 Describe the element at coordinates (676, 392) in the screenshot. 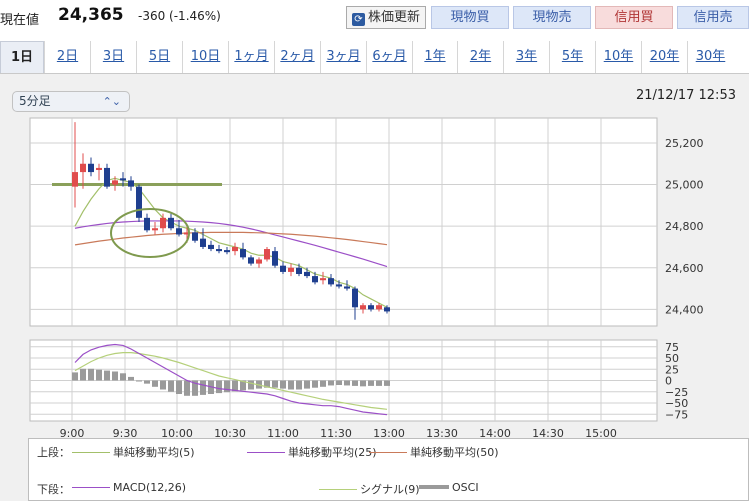

I see `lower-ytick-label: −25` at that location.